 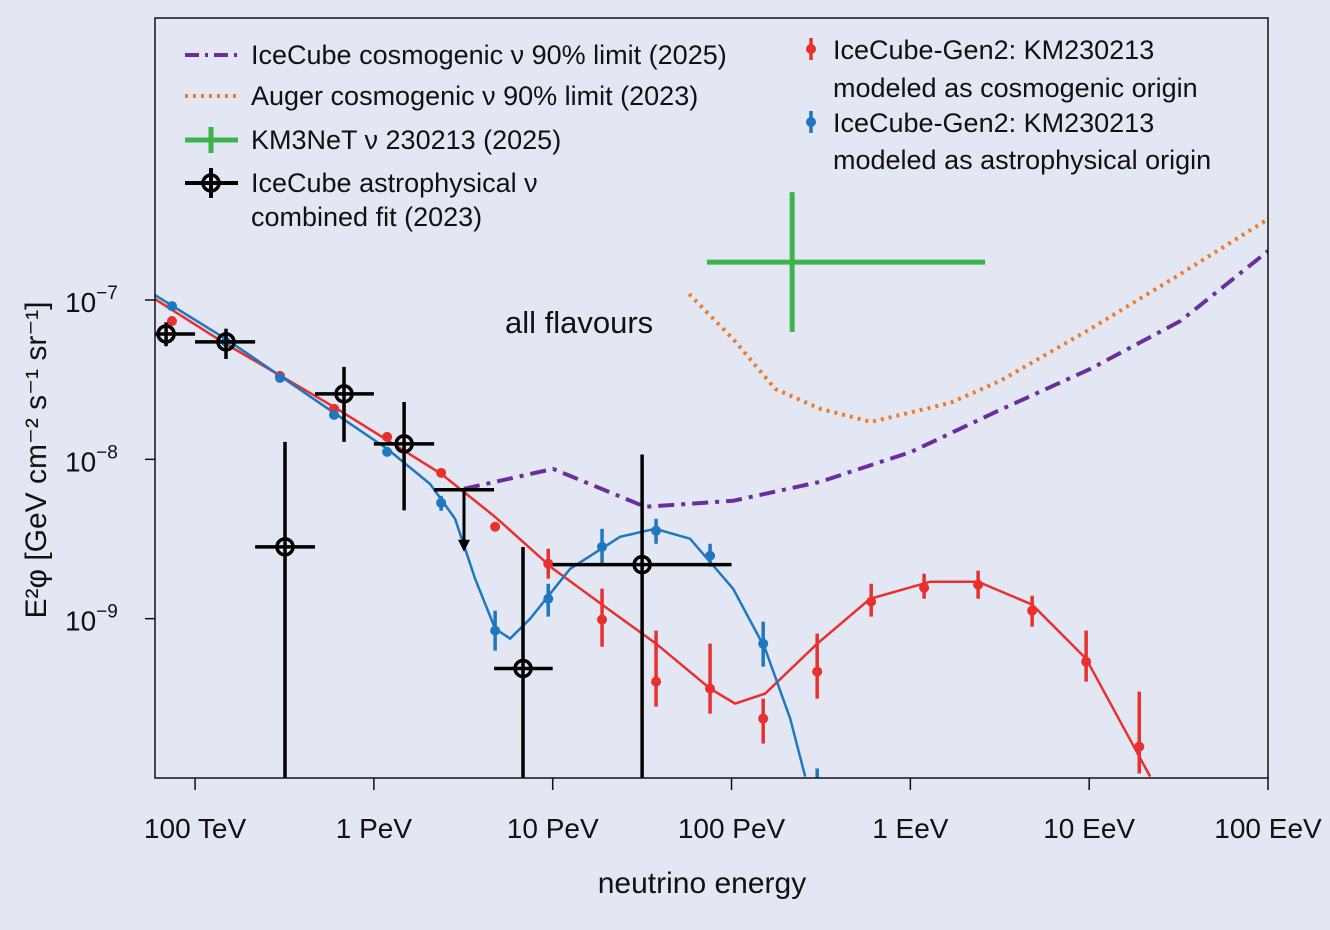 I want to click on x-tick-label: 100 PeV, so click(x=732, y=828).